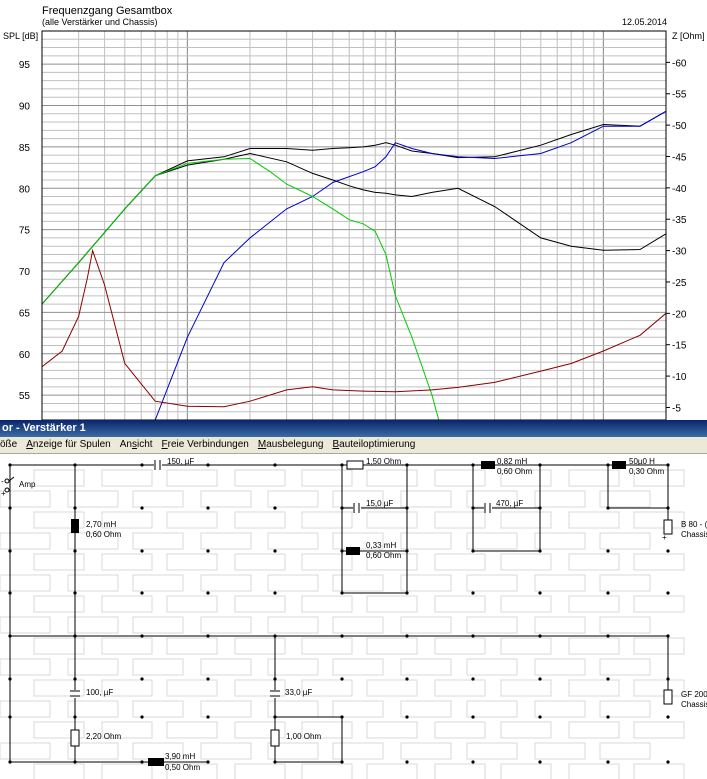  Describe the element at coordinates (379, 503) in the screenshot. I see `cap-15-label: 15,0 µF` at that location.